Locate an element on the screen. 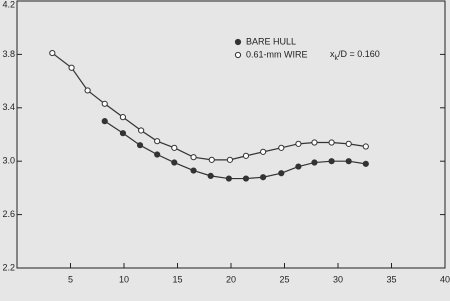 The height and width of the screenshot is (301, 450). x-tick-label: 10 is located at coordinates (124, 279).